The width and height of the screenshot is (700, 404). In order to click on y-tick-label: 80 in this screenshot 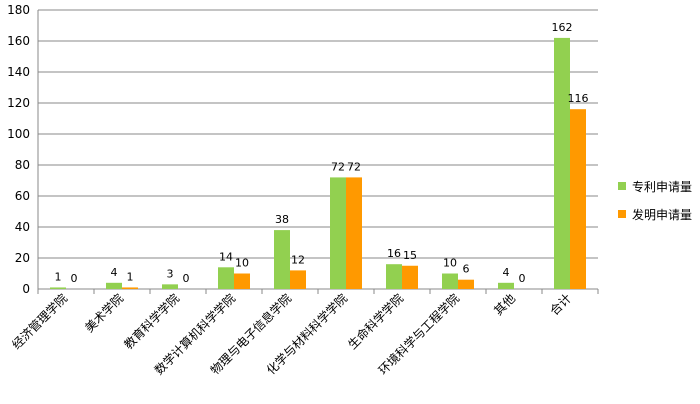, I will do `click(22, 165)`.